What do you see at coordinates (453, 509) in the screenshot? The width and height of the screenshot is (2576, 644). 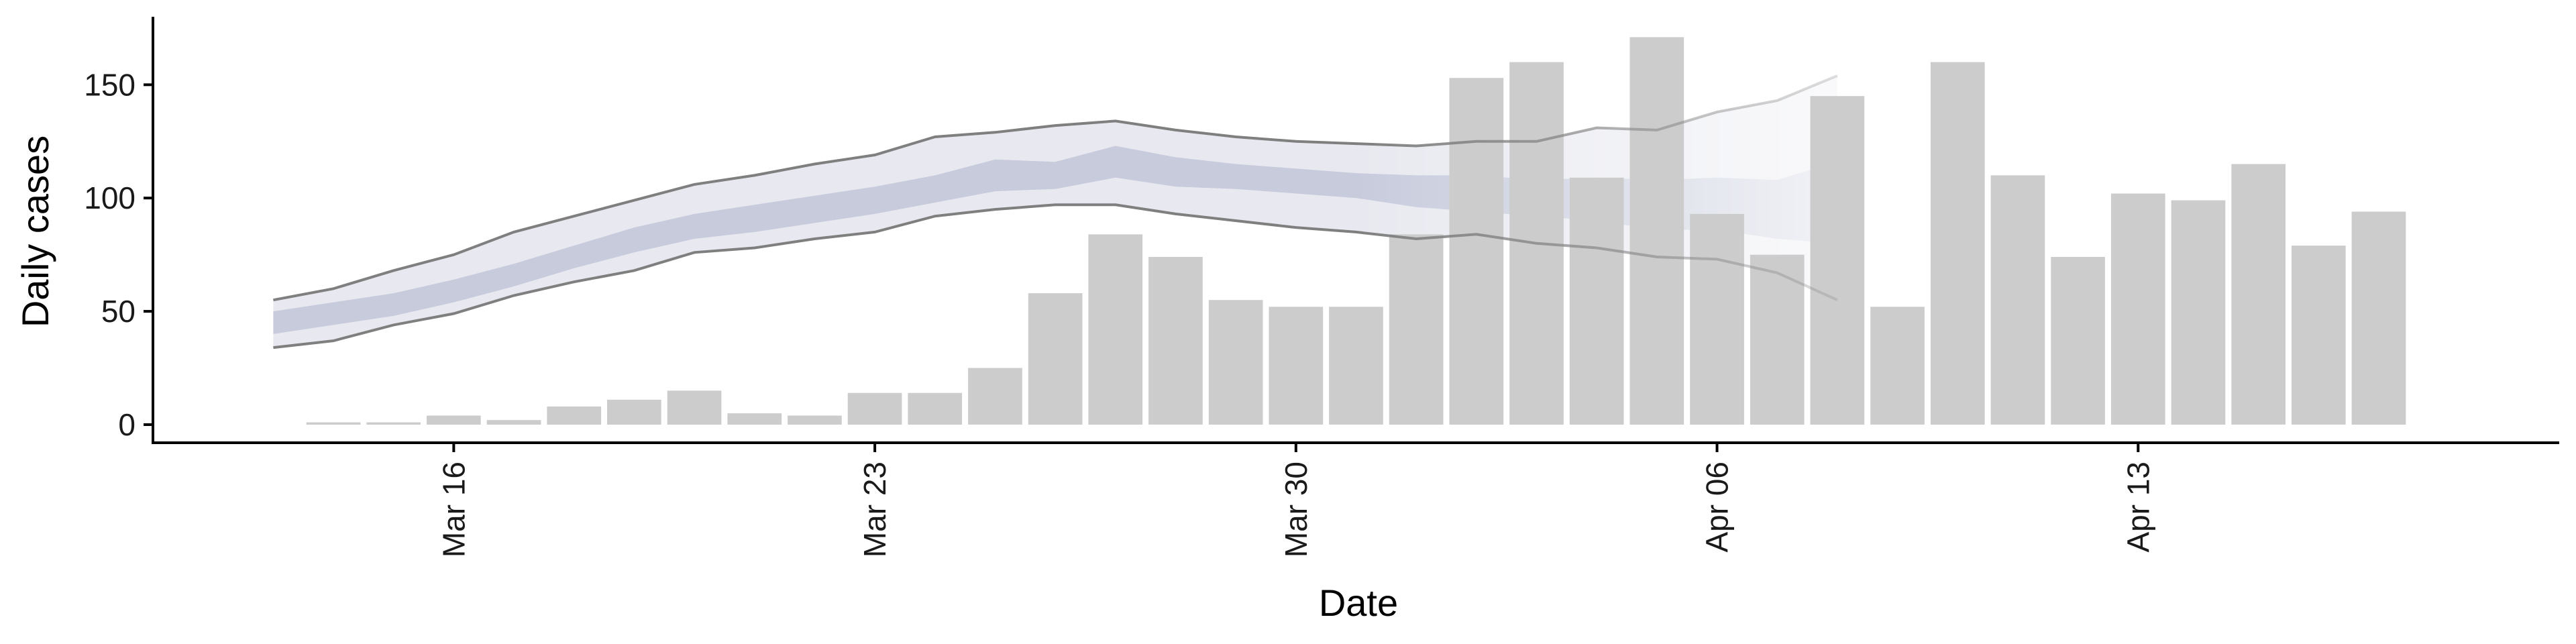 I see `x-tick-label: Mar 16` at bounding box center [453, 509].